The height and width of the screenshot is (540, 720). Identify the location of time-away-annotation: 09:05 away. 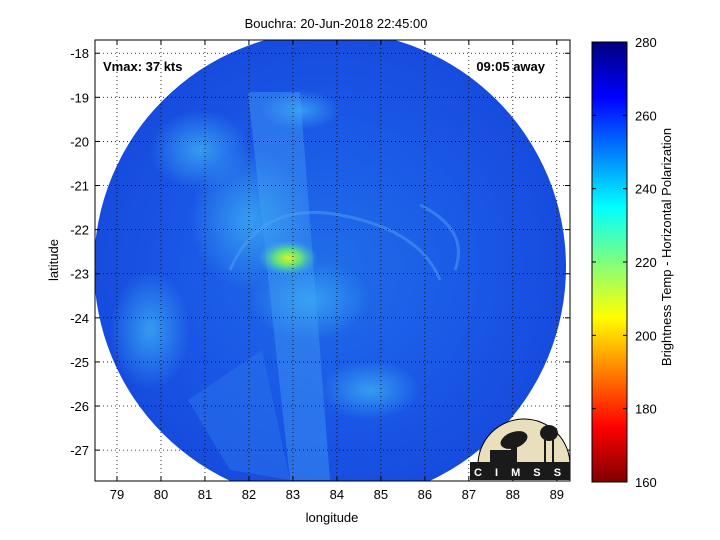
(510, 66).